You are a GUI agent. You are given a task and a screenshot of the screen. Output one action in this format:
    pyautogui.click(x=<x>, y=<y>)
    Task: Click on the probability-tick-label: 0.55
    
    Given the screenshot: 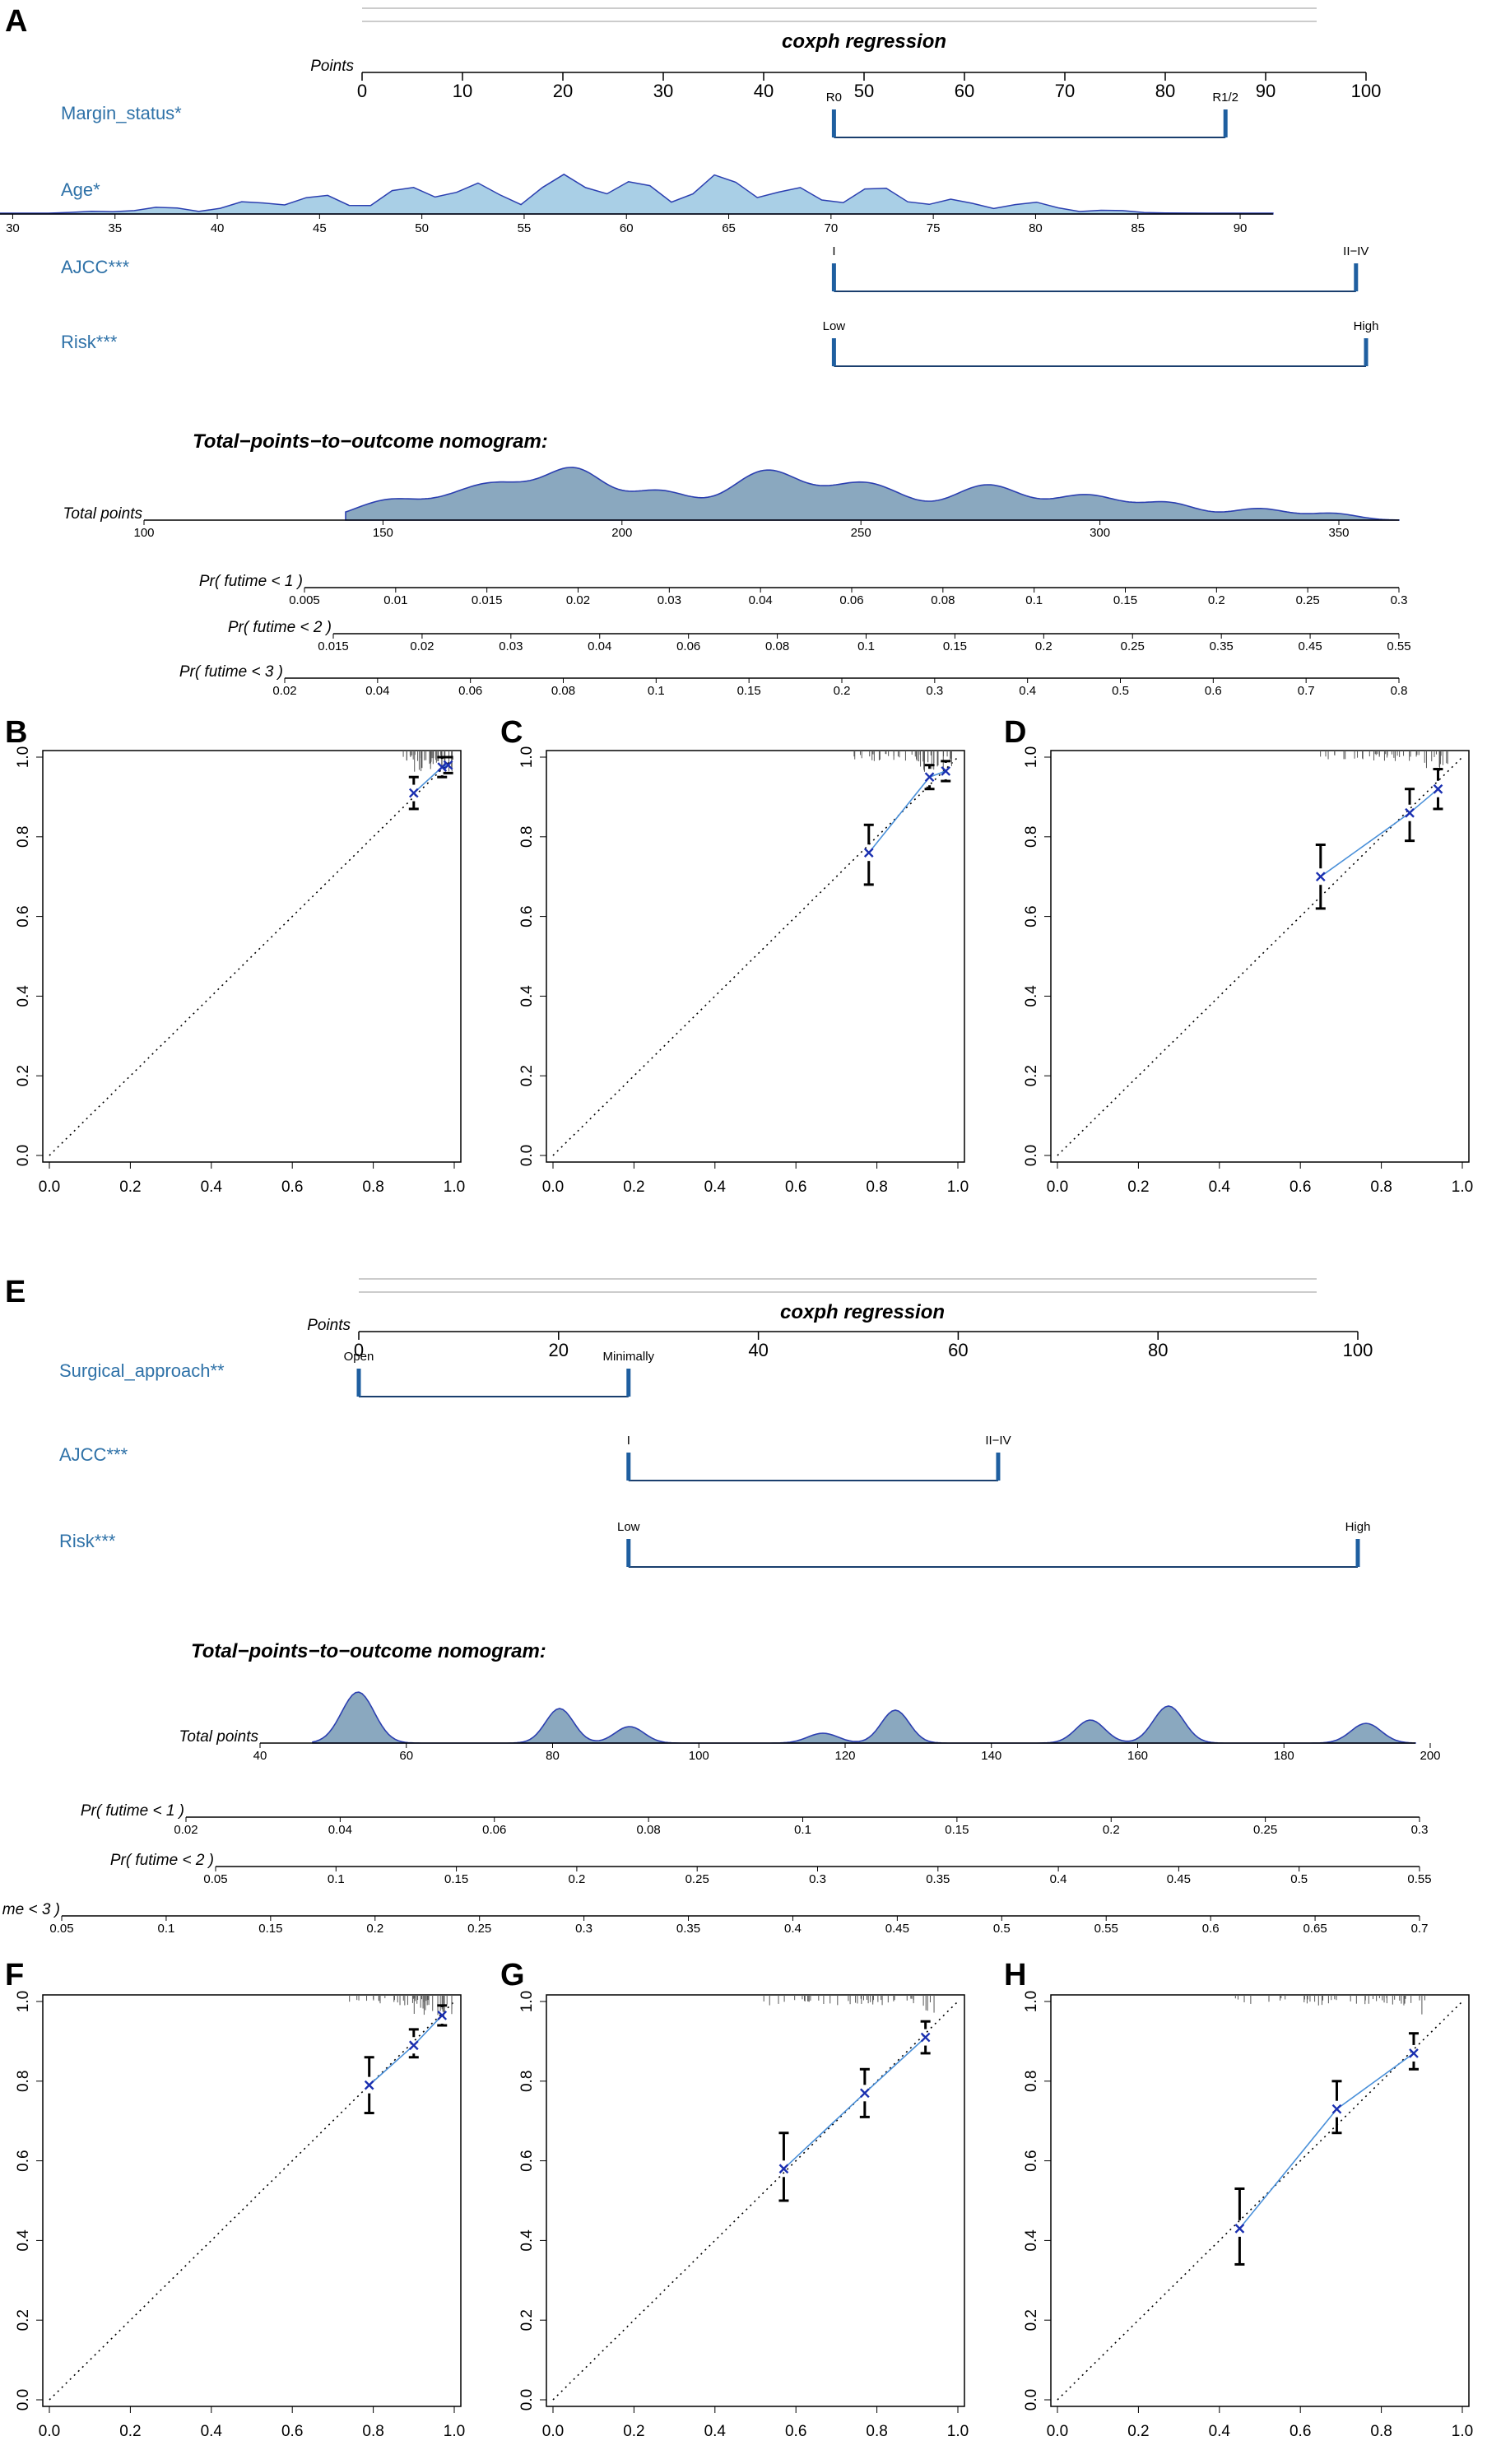 What is the action you would take?
    pyautogui.click(x=1419, y=1879)
    